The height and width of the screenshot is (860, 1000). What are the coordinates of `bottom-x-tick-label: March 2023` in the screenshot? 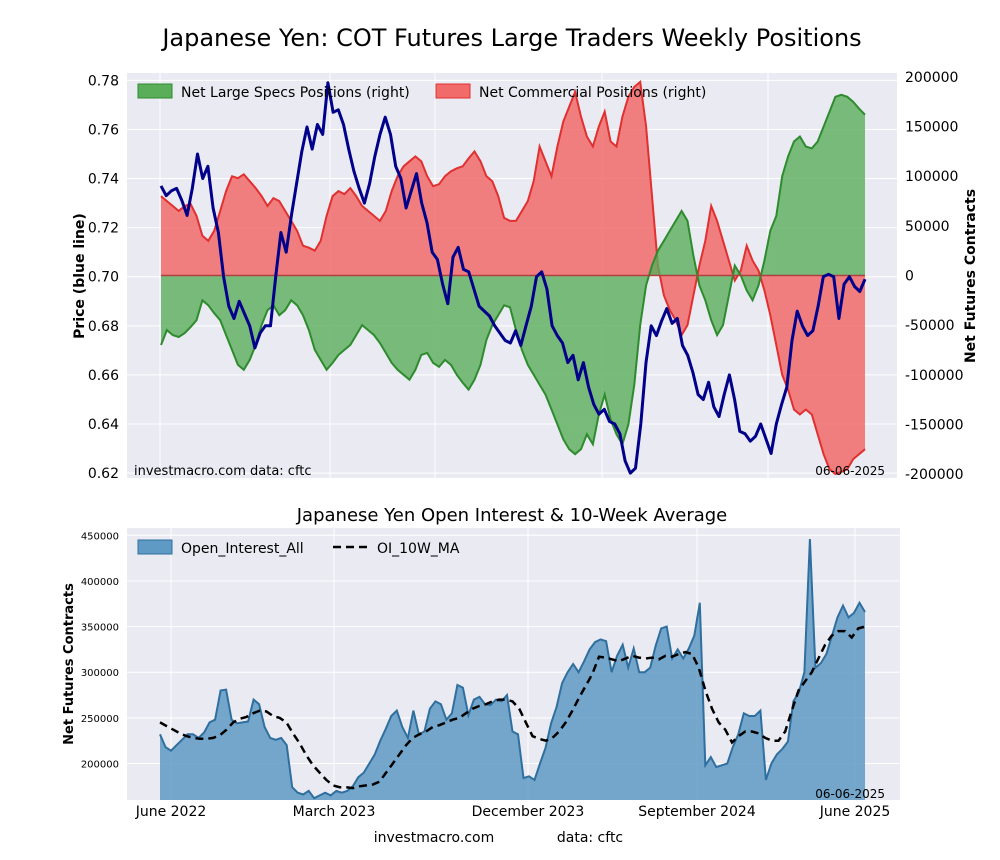 It's located at (334, 812).